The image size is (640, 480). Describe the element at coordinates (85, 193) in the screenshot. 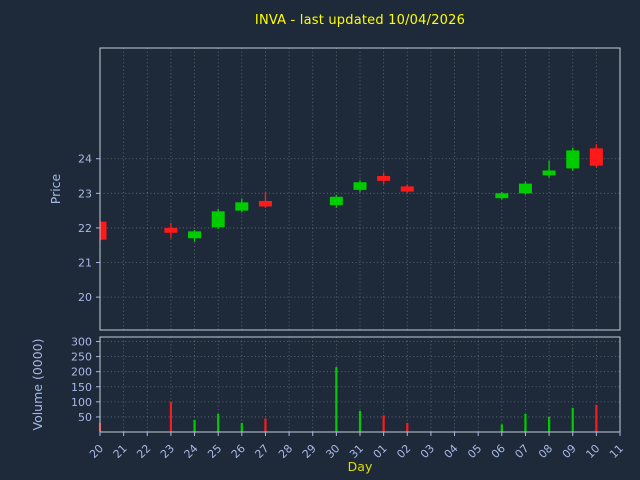

I see `price-tick-label: 23` at that location.